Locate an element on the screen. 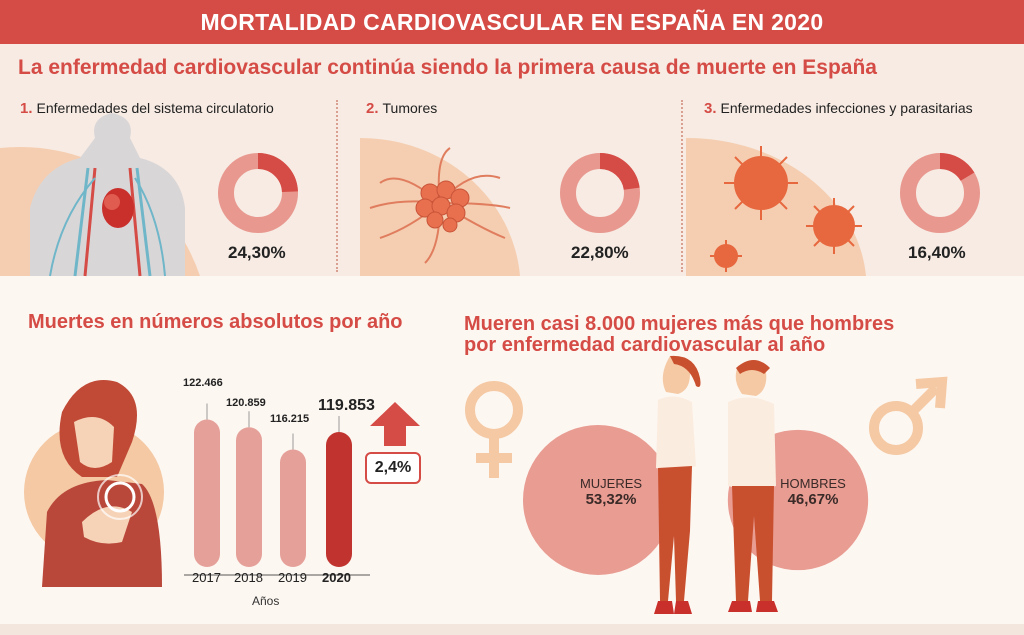 Image resolution: width=1024 pixels, height=635 pixels. up-arrow-icon is located at coordinates (395, 424).